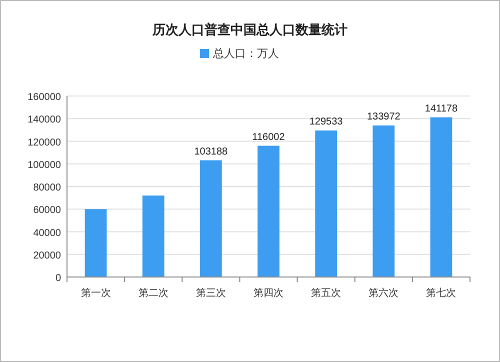  I want to click on x-tick-label: 第六次, so click(383, 293).